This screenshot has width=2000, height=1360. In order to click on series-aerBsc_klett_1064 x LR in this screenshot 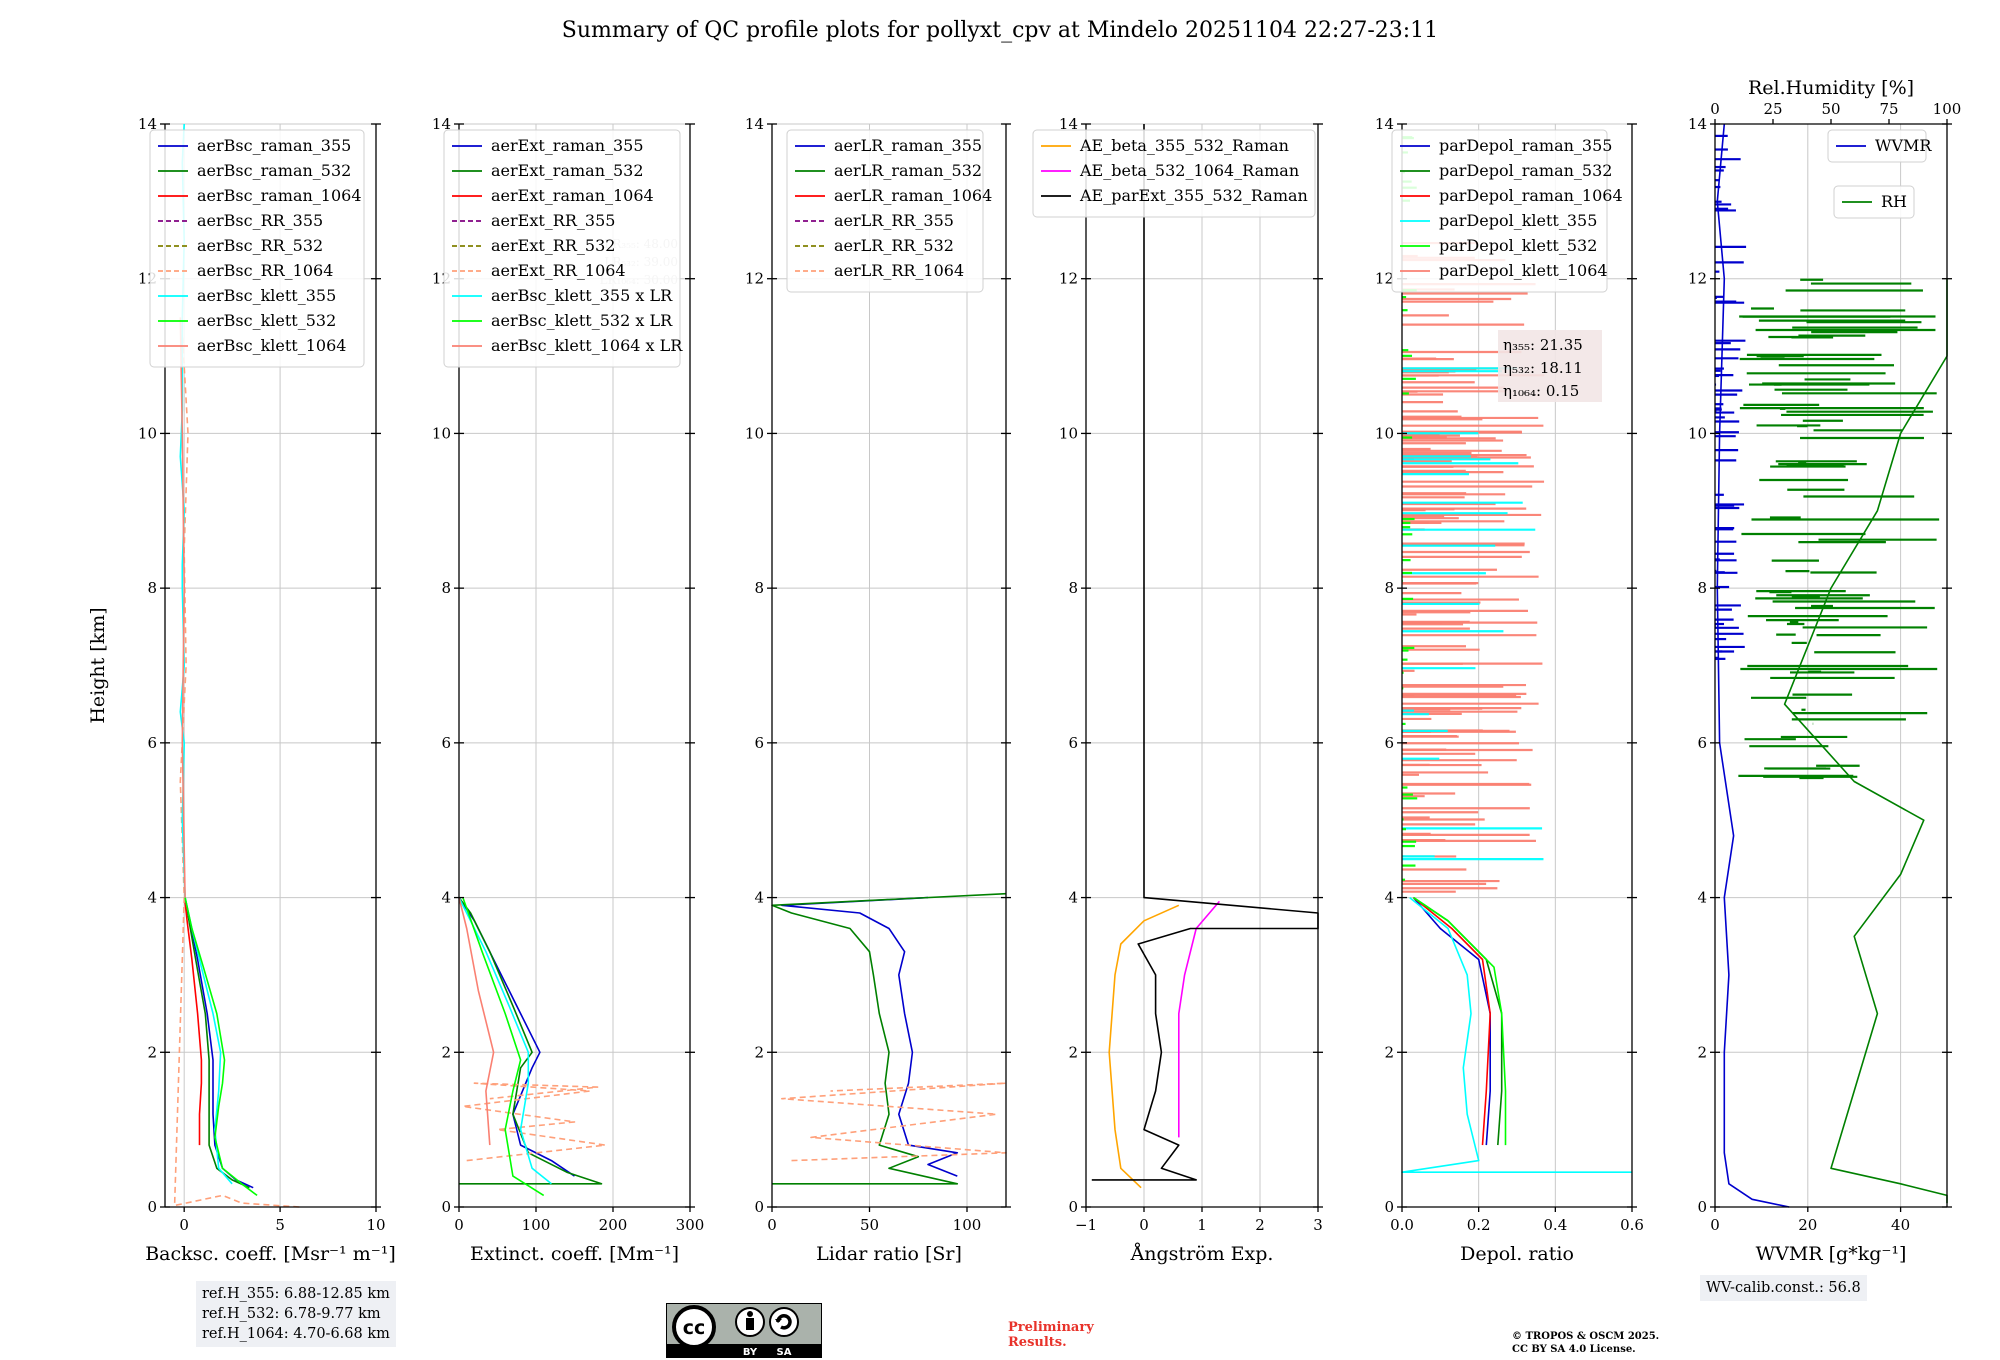, I will do `click(476, 1021)`.